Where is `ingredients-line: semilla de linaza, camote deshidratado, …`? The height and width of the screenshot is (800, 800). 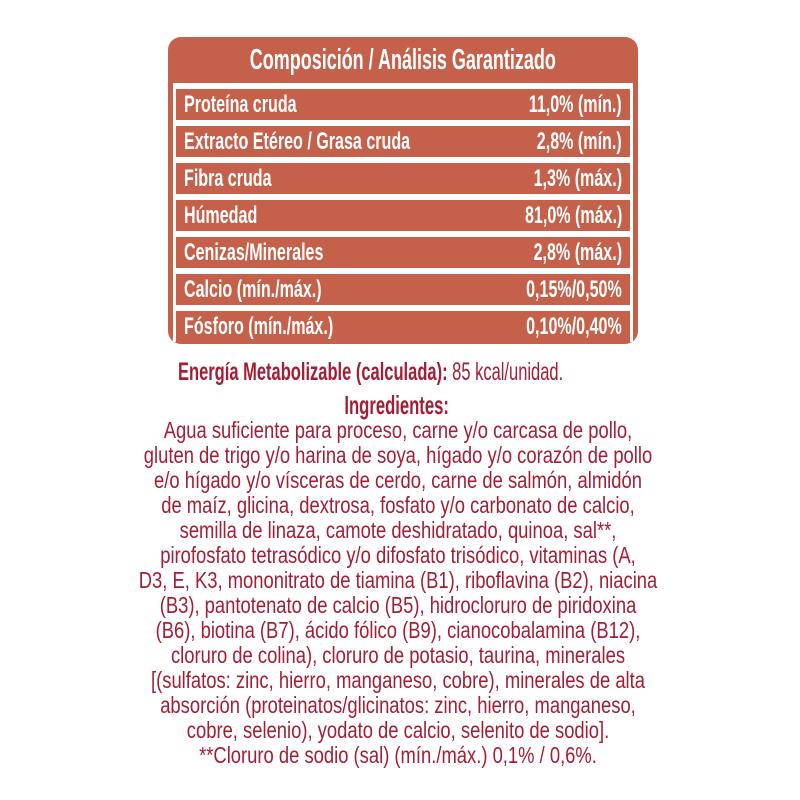 ingredients-line: semilla de linaza, camote deshidratado, … is located at coordinates (398, 530).